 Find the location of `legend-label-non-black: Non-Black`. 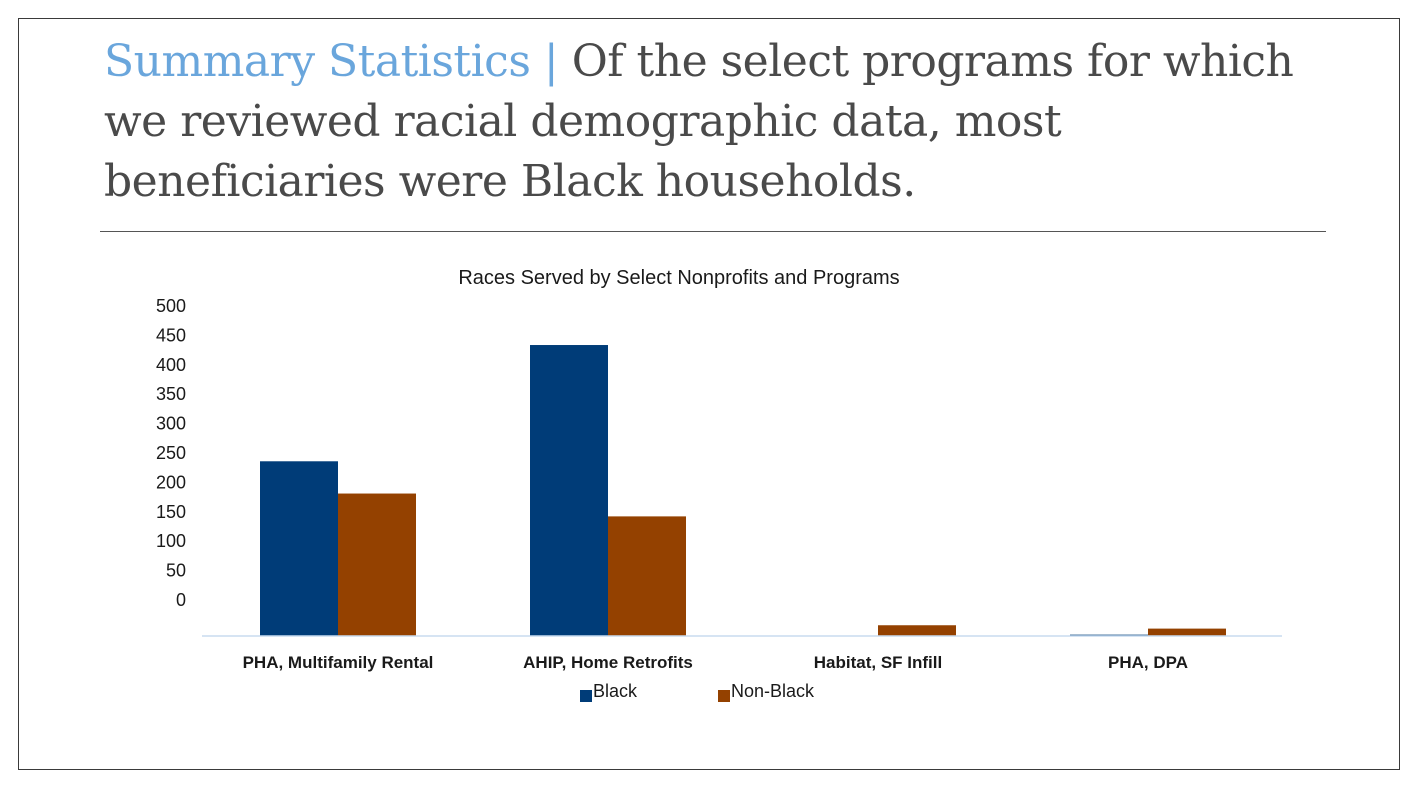

legend-label-non-black: Non-Black is located at coordinates (773, 691).